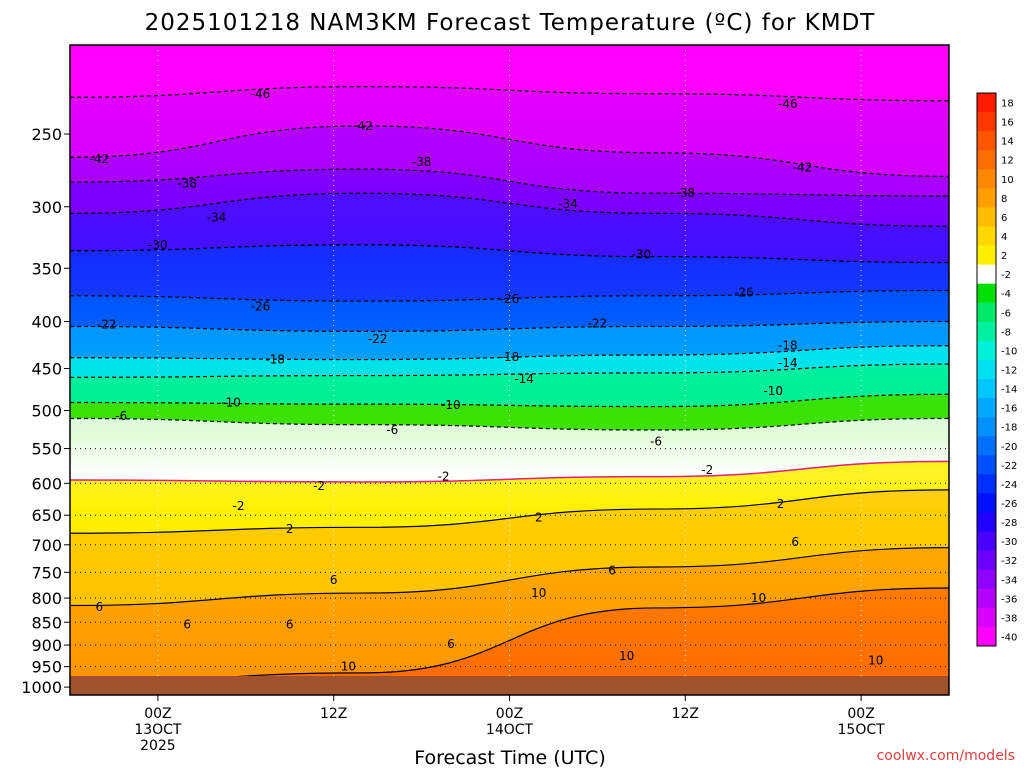 This screenshot has width=1024, height=768. What do you see at coordinates (46, 515) in the screenshot?
I see `y-tick-label: 650` at bounding box center [46, 515].